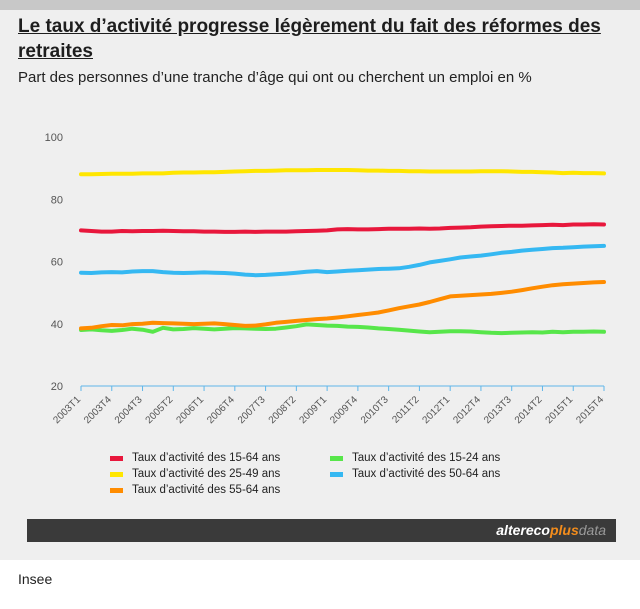  What do you see at coordinates (592, 530) in the screenshot?
I see `brand-part-3: data` at bounding box center [592, 530].